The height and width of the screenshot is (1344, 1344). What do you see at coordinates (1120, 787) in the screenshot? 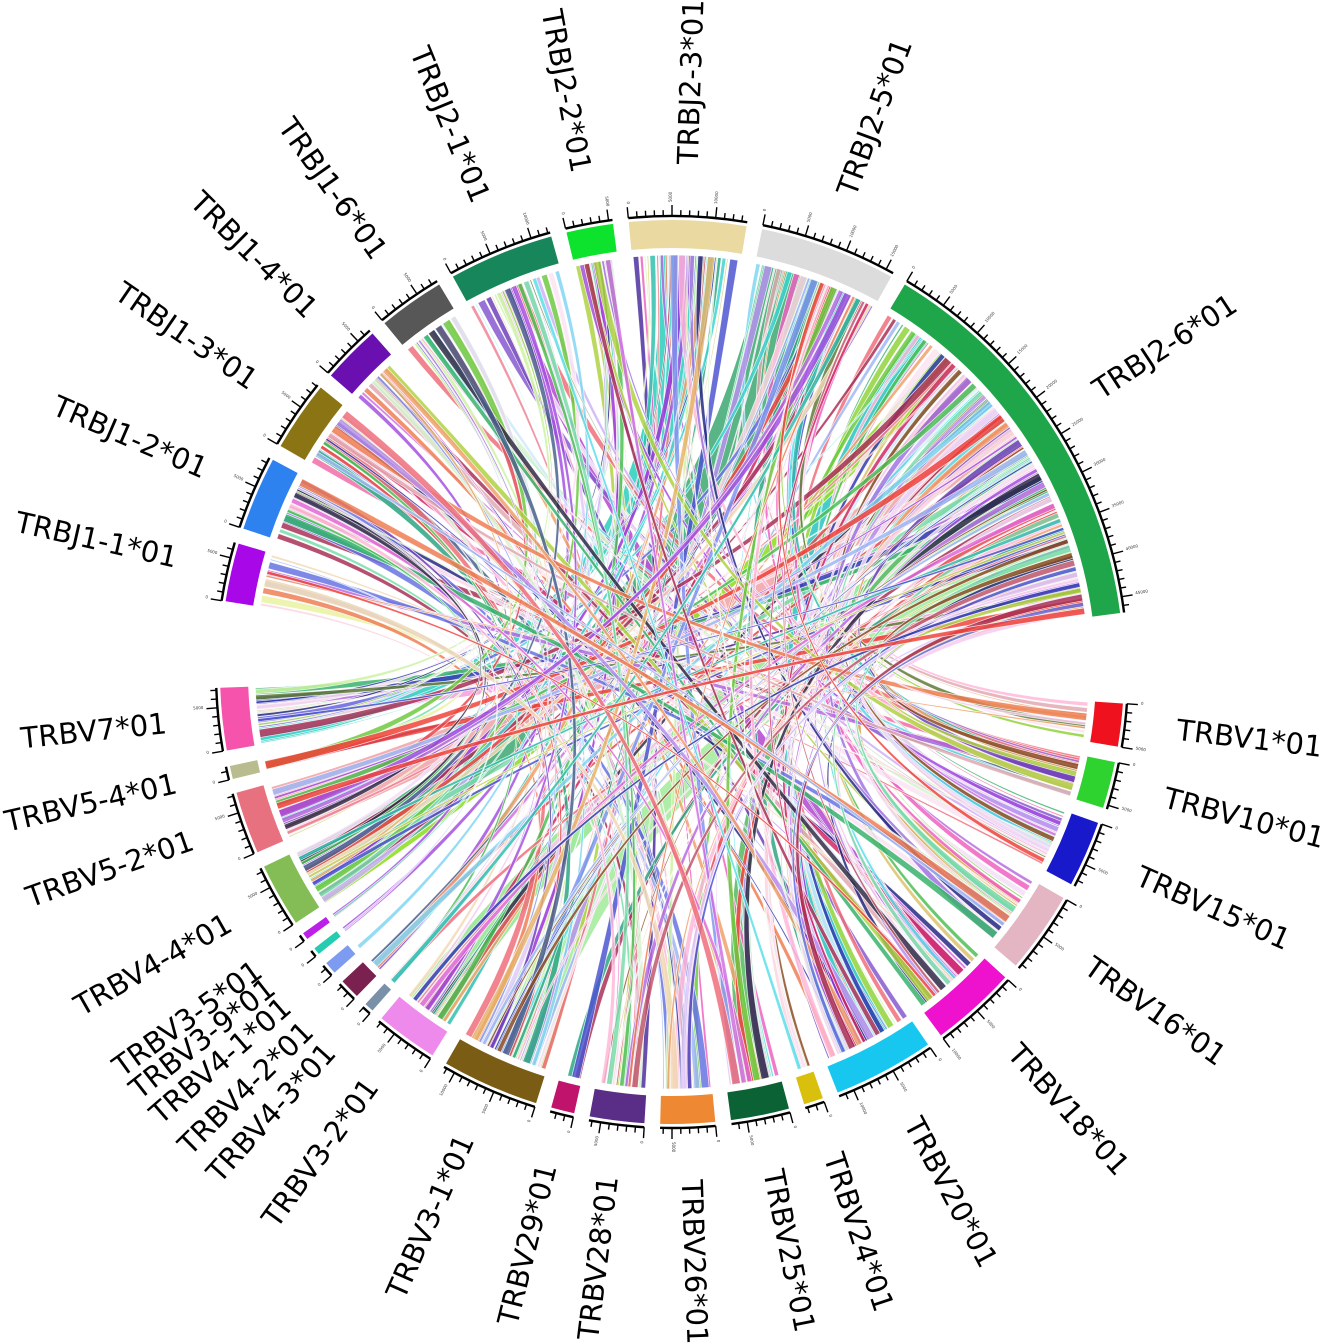
I see `segment-axis-TRBV10*01: 0 5000` at bounding box center [1120, 787].